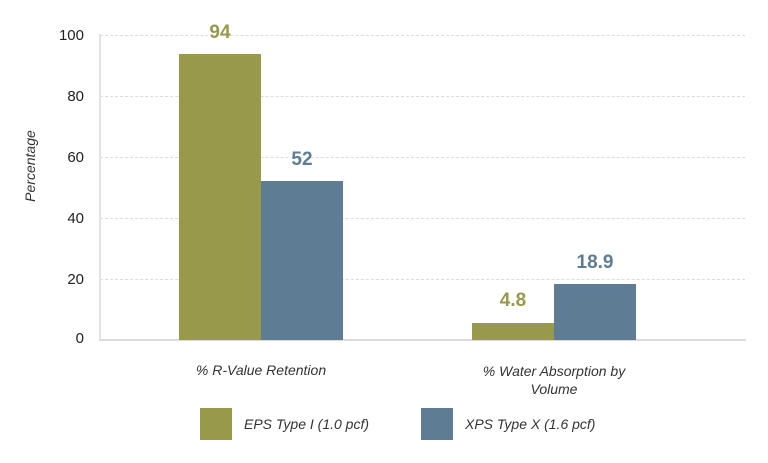 This screenshot has height=463, width=768. I want to click on value-label: 52, so click(302, 159).